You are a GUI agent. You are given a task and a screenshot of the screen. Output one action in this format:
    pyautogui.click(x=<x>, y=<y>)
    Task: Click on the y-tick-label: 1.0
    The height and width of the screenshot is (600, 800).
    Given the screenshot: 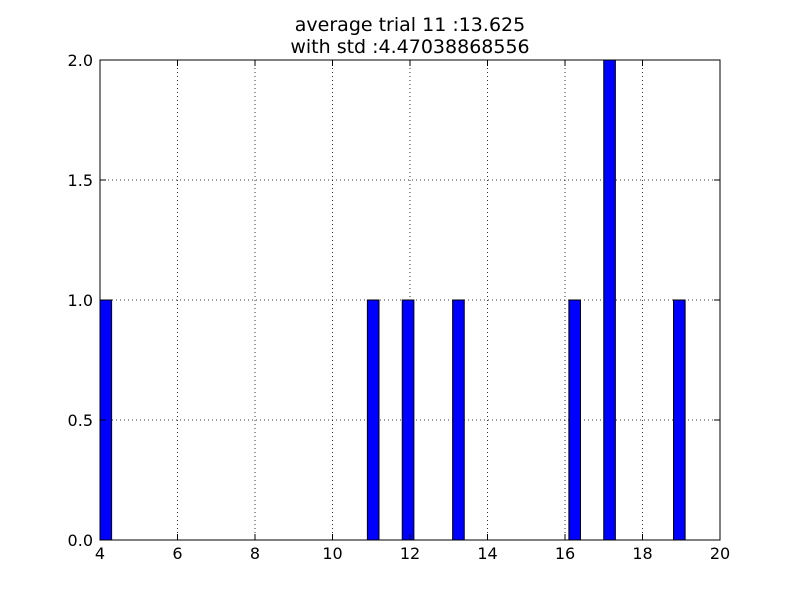 What is the action you would take?
    pyautogui.click(x=80, y=300)
    